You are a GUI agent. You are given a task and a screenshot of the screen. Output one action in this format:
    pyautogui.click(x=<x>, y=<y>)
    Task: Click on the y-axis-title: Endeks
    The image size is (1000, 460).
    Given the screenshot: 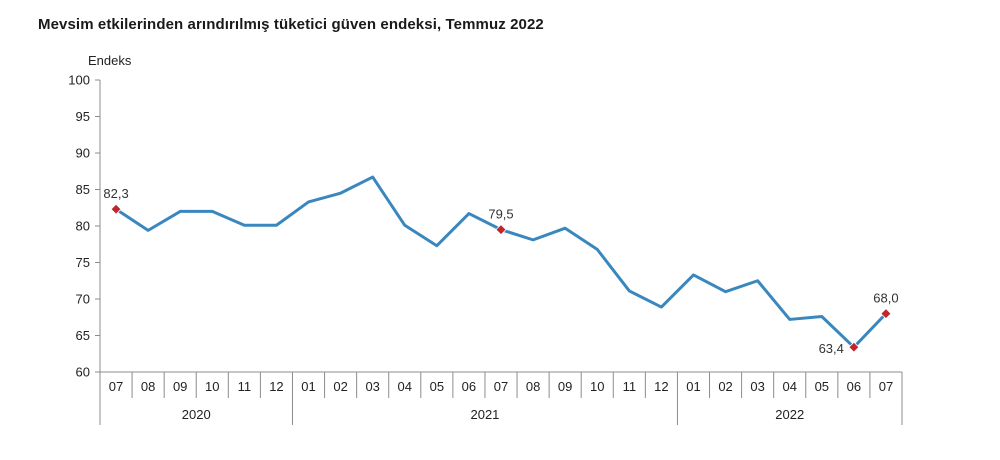 What is the action you would take?
    pyautogui.click(x=110, y=60)
    